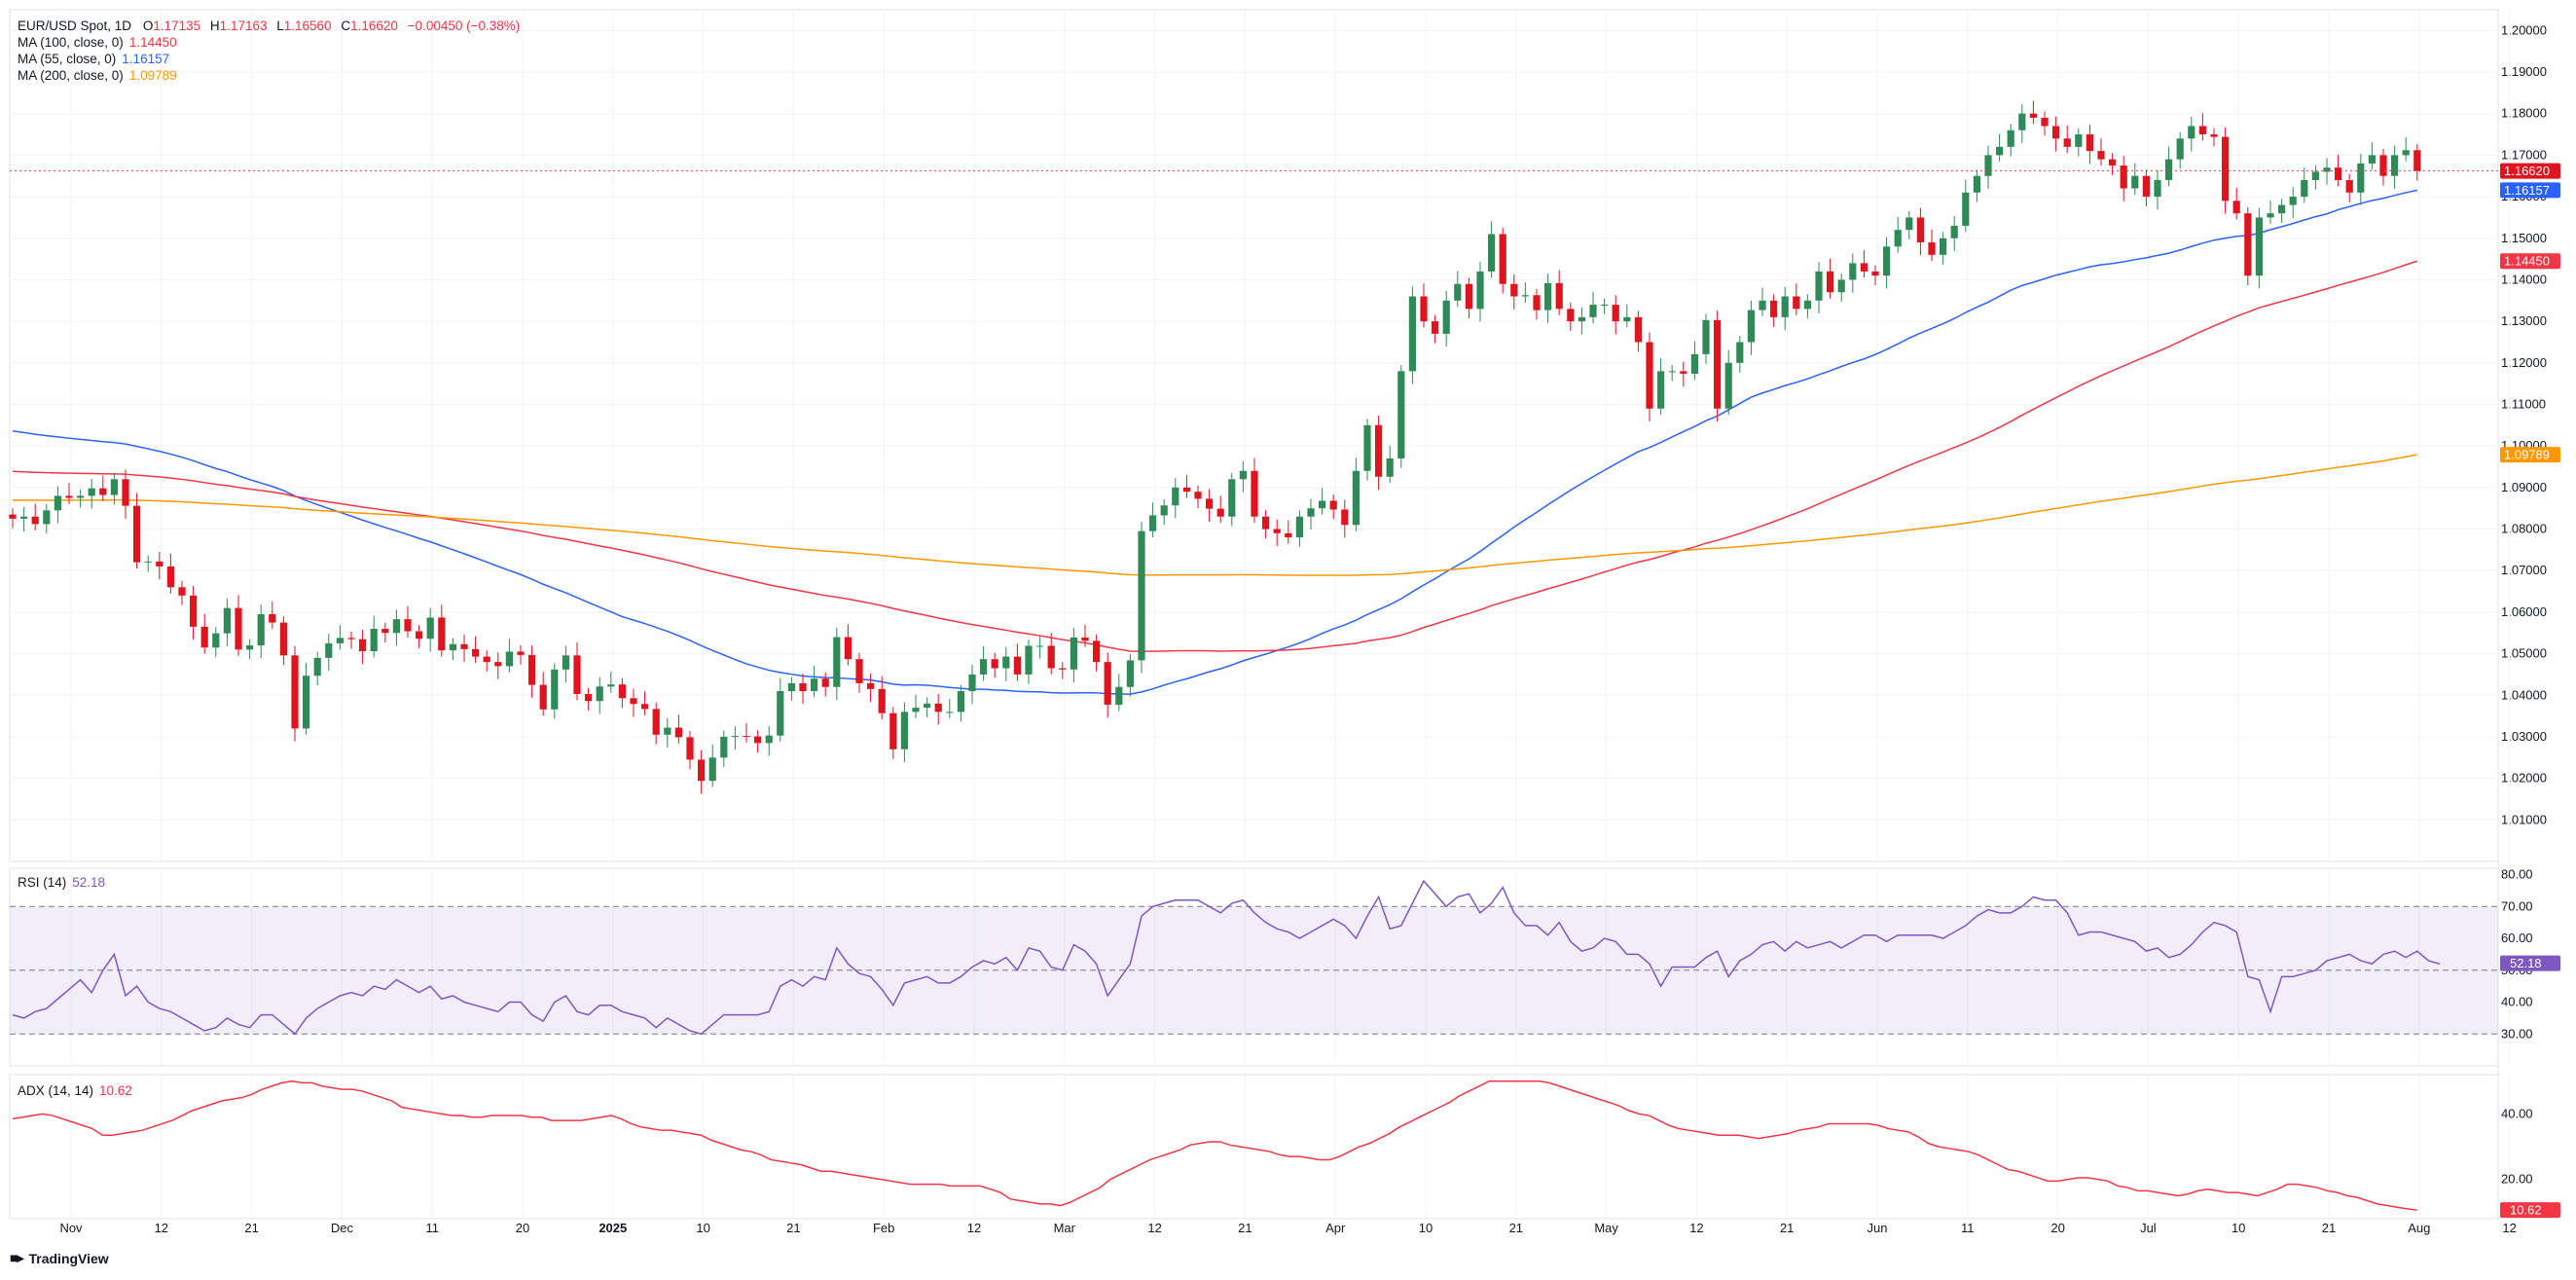  What do you see at coordinates (2527, 261) in the screenshot?
I see `ma100-tag: 1.14450` at bounding box center [2527, 261].